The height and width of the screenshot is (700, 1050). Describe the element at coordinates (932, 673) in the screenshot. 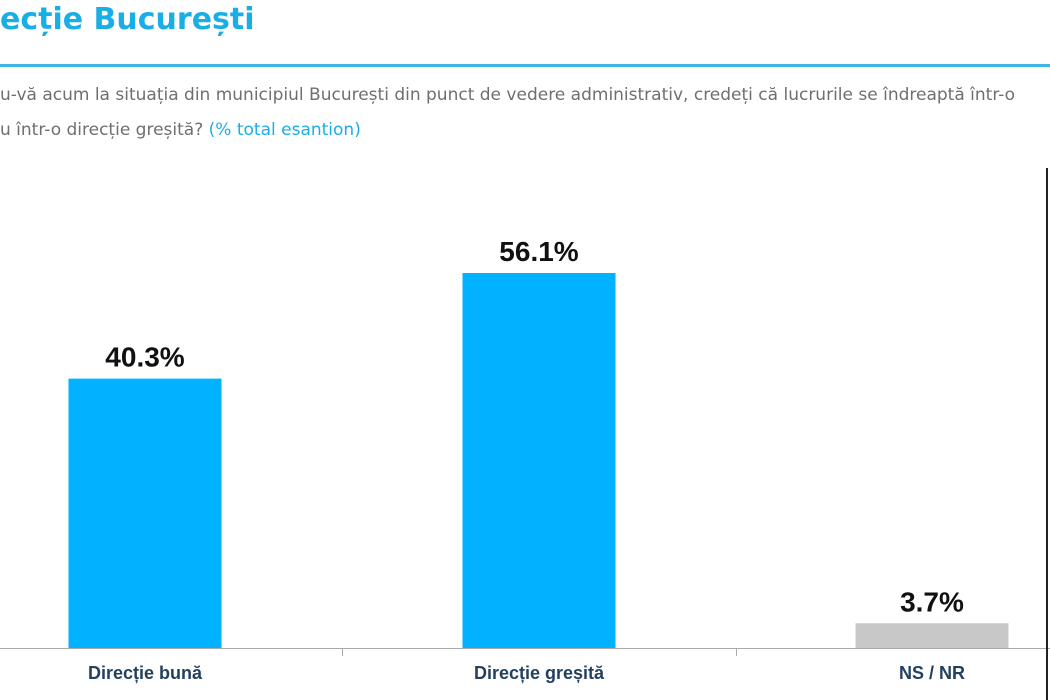

I see `category-label-3: NS / NR` at that location.